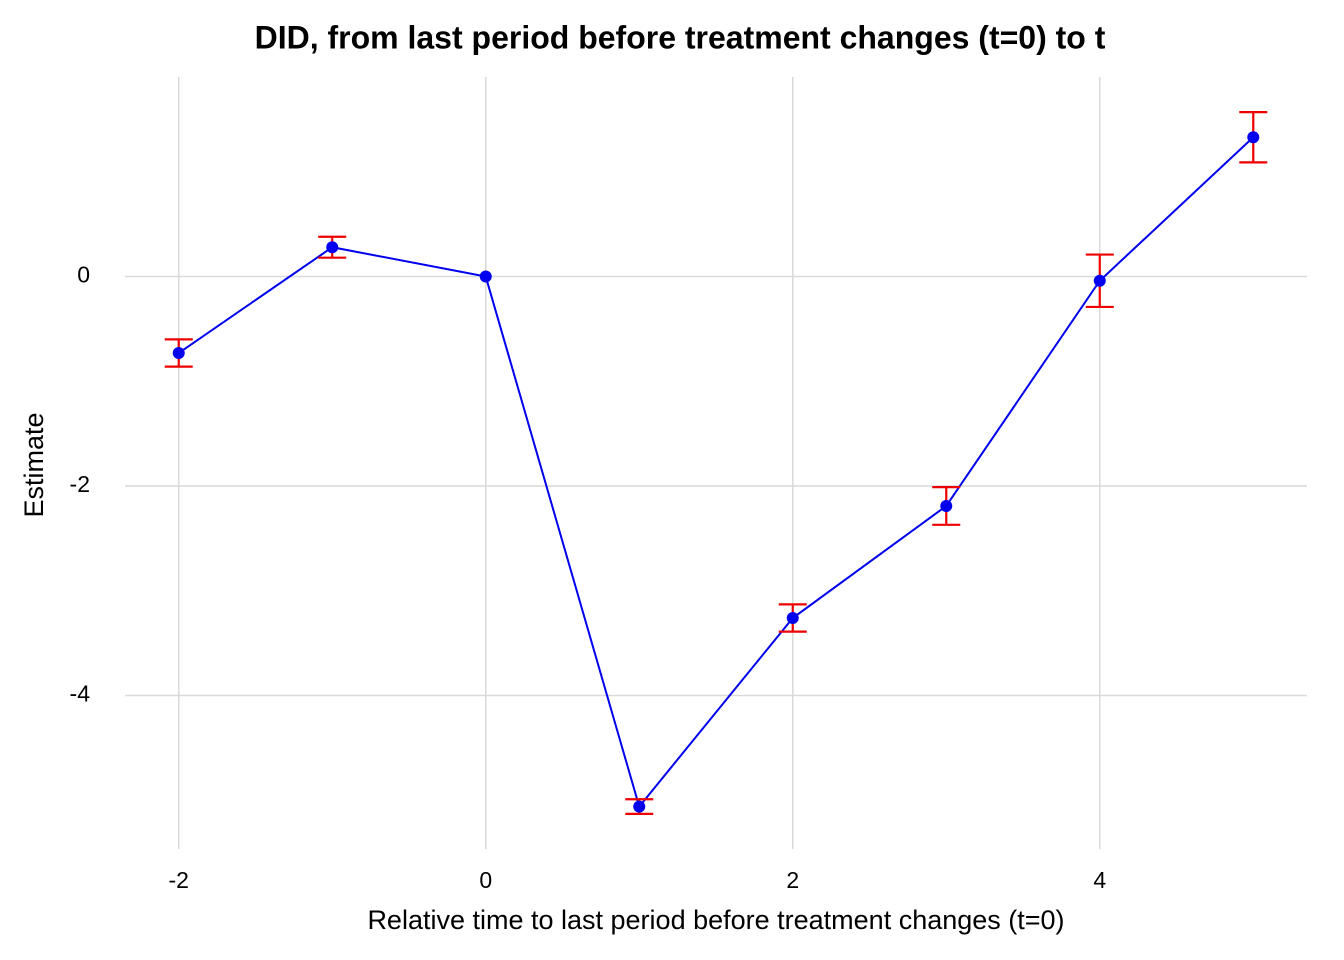  What do you see at coordinates (485, 880) in the screenshot?
I see `x-tick-label: 0` at bounding box center [485, 880].